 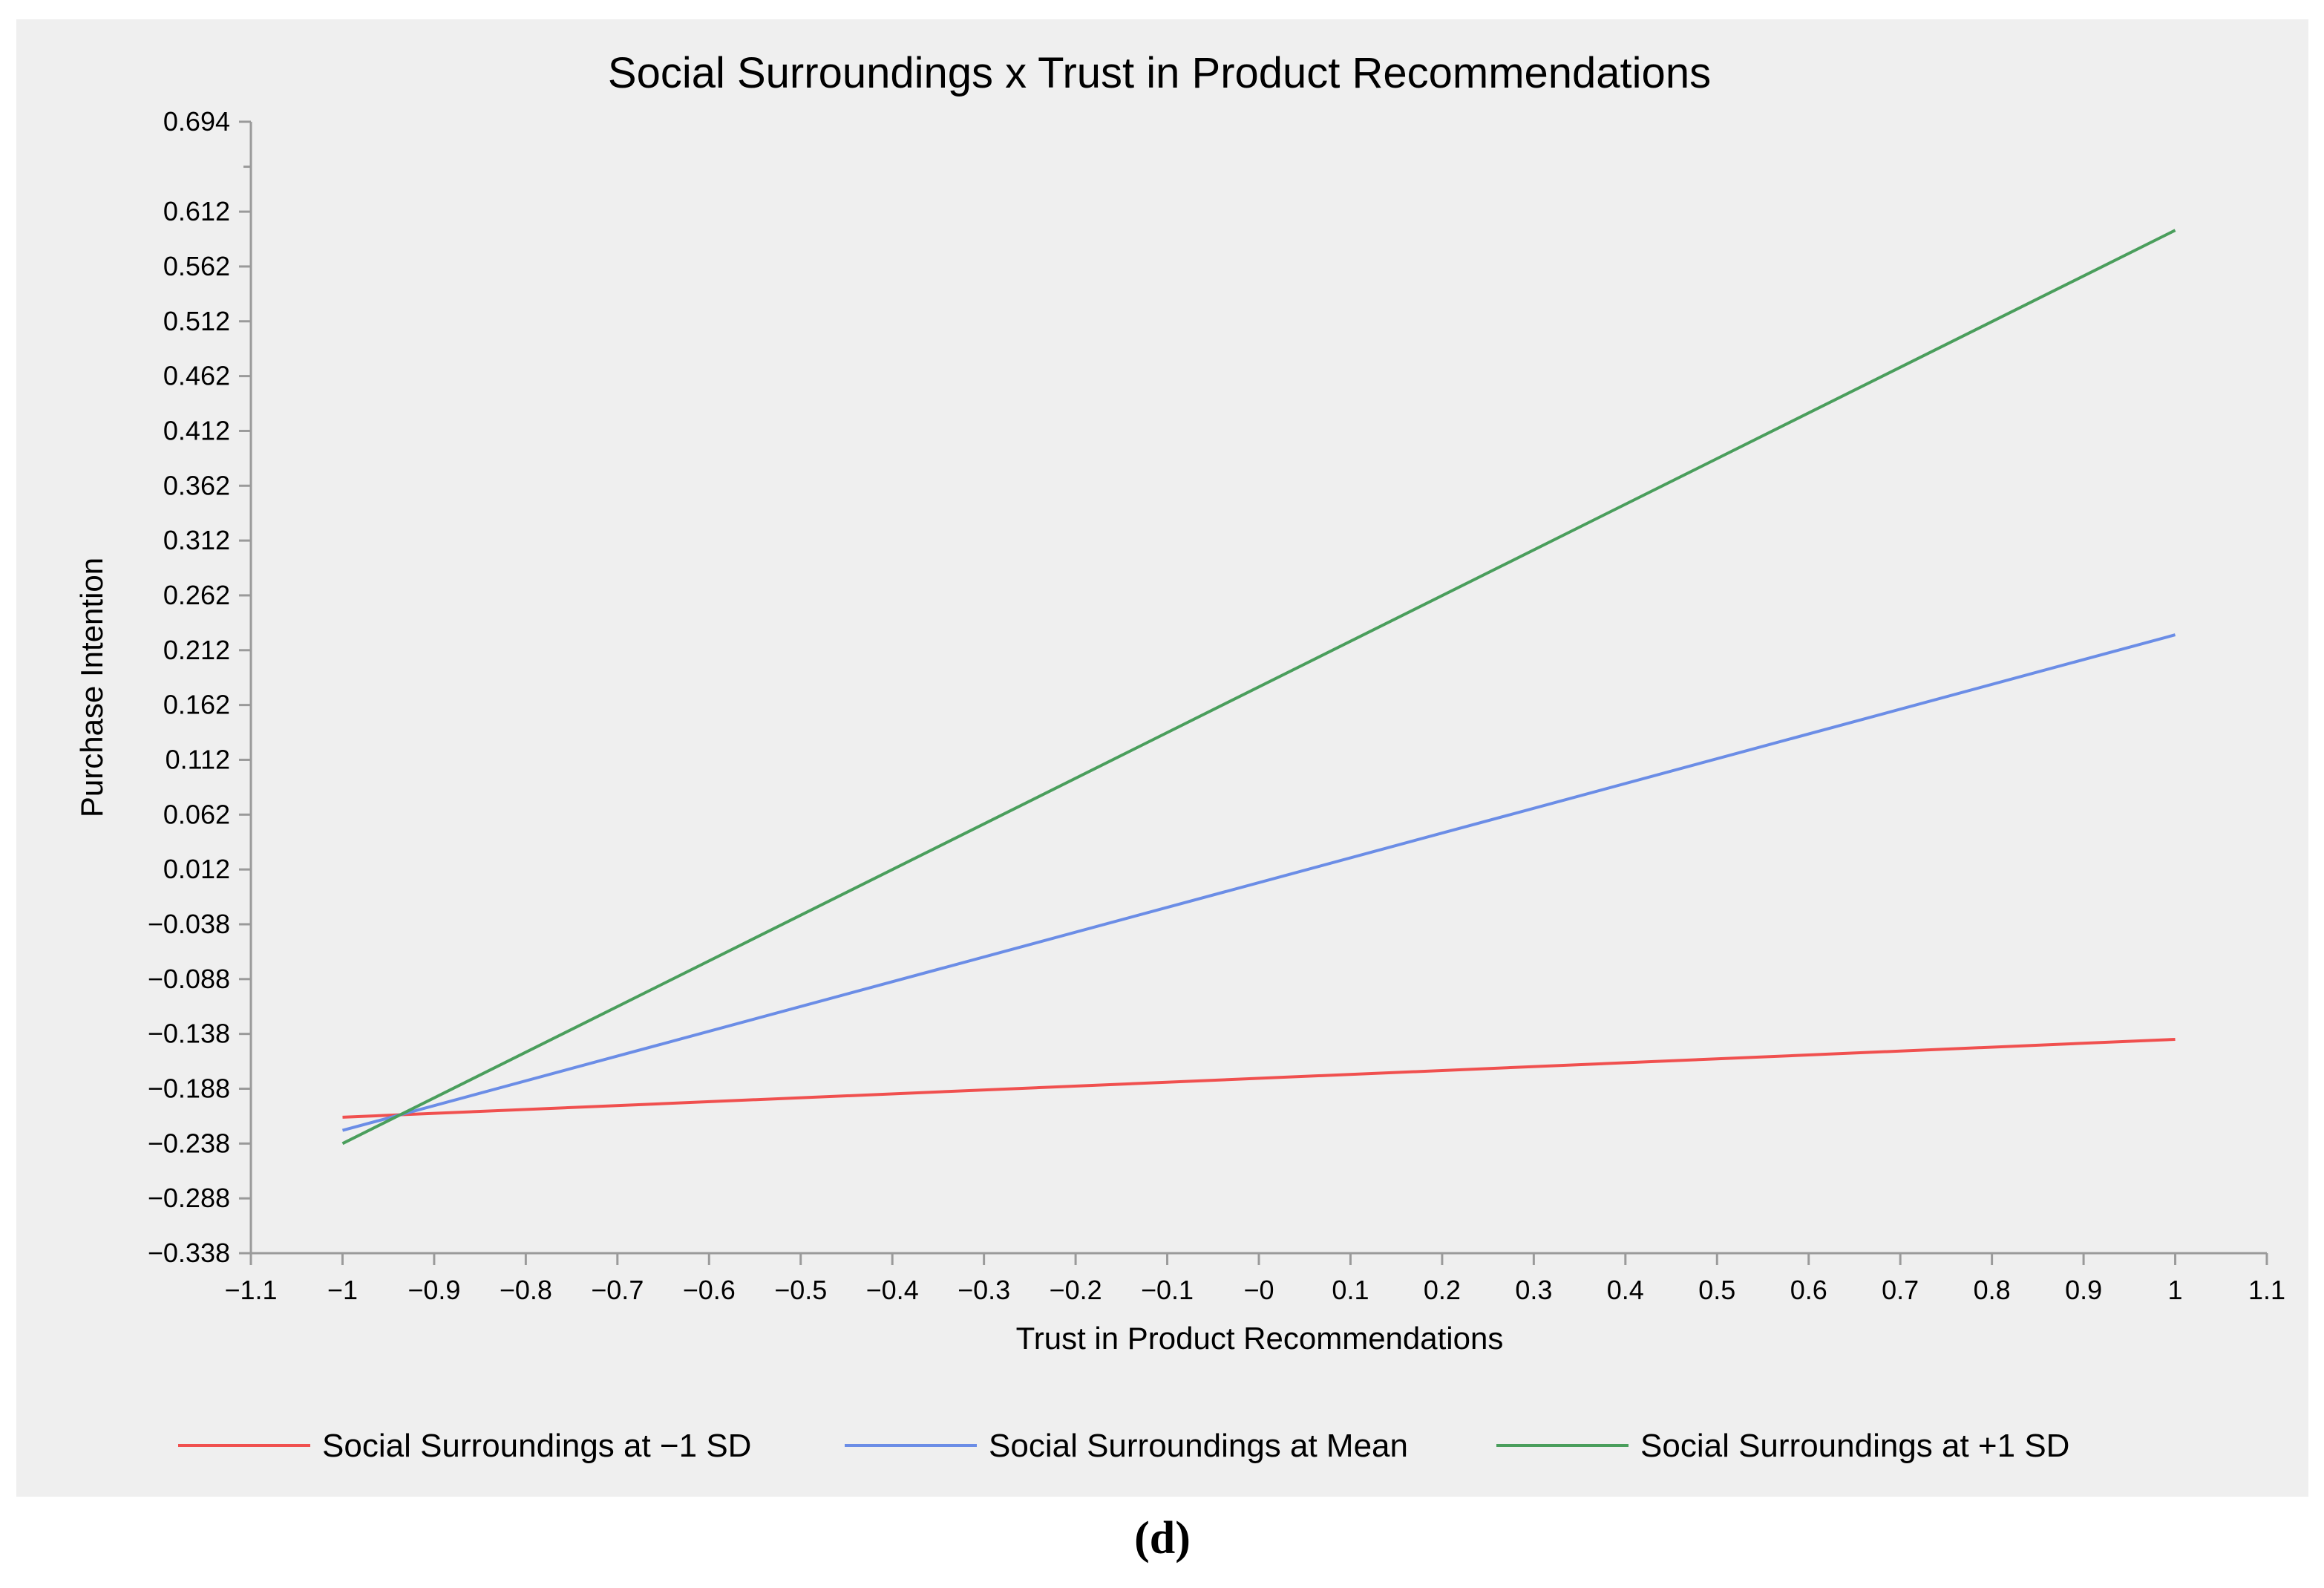 I want to click on y-tick-label: 0.312, so click(x=196, y=540).